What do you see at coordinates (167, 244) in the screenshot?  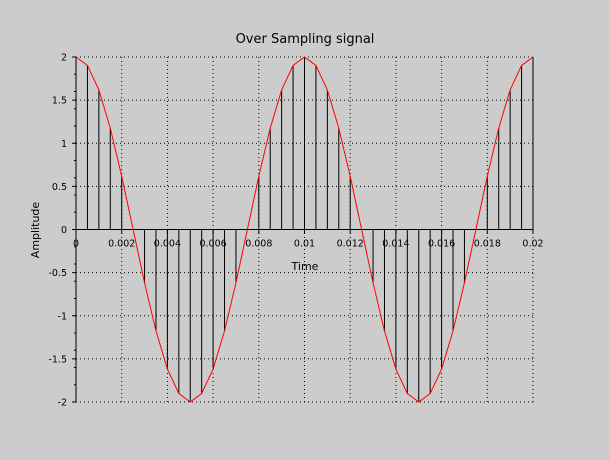 I see `x-tick-label: 0.004` at bounding box center [167, 244].